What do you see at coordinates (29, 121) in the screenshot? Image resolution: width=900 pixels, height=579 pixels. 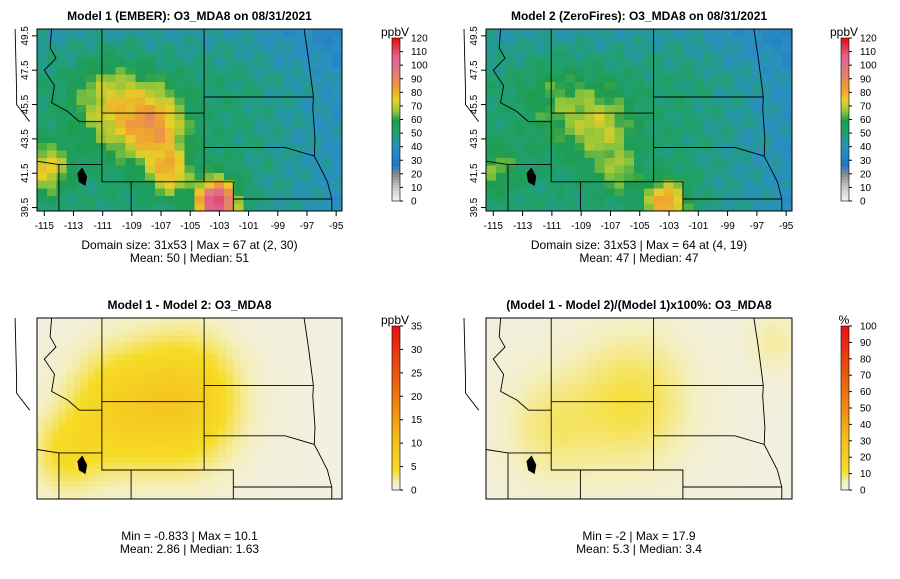 I see `y-axis: 39.541.543.545.547.549.5` at bounding box center [29, 121].